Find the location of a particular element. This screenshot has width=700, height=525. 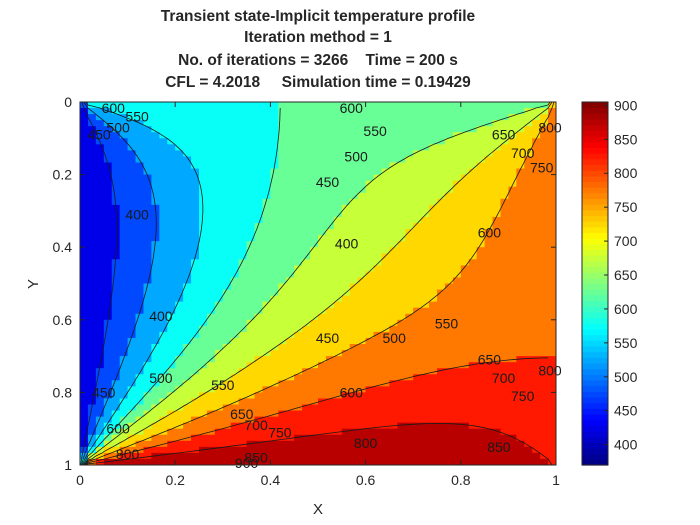

colorbar-segment is located at coordinates (595, 309).